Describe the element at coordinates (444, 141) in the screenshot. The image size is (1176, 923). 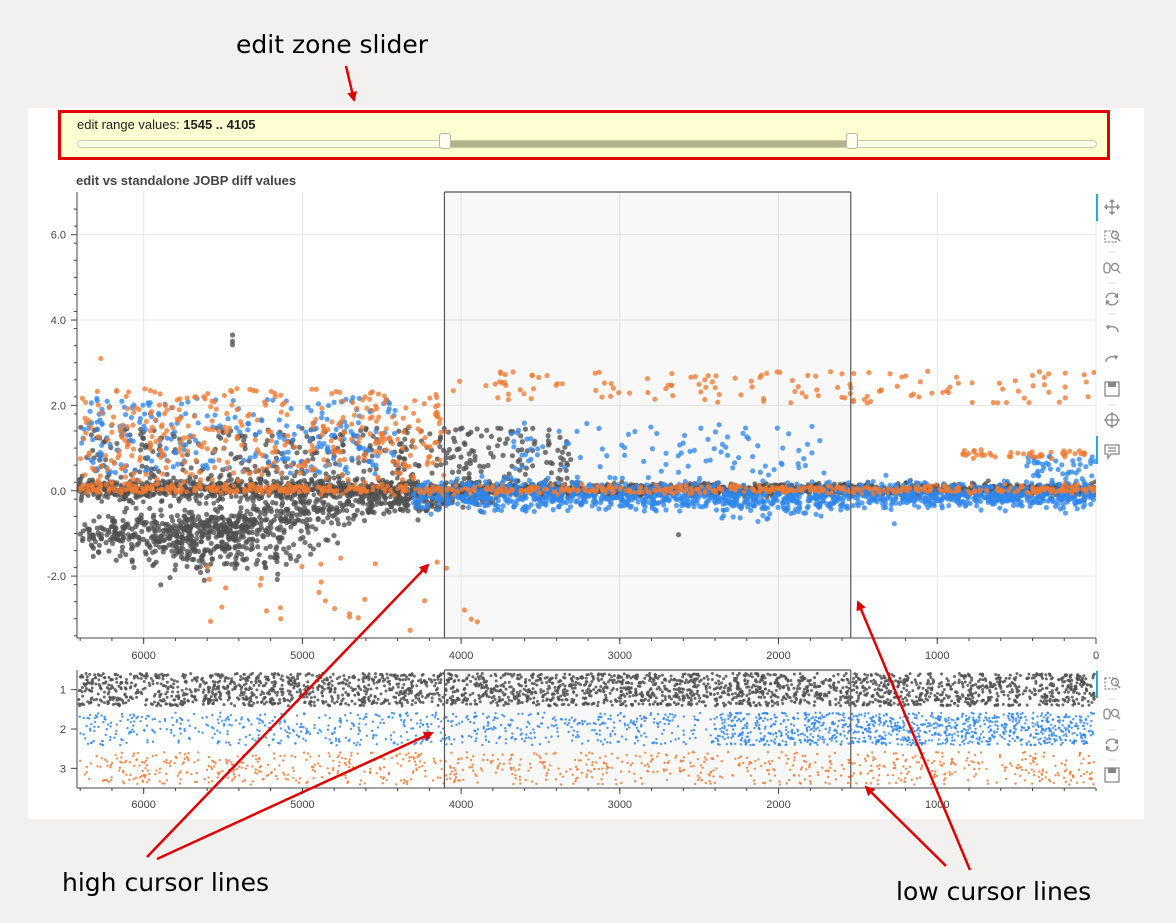
I see `slider-handle-high` at that location.